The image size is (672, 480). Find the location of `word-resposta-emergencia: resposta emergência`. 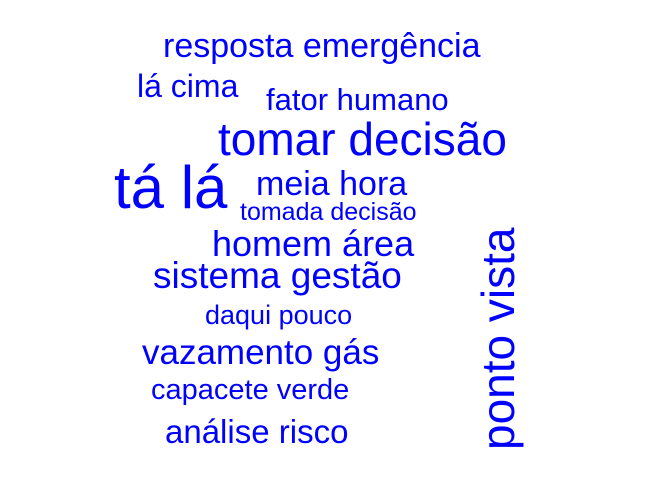

word-resposta-emergencia: resposta emergência is located at coordinates (322, 46).